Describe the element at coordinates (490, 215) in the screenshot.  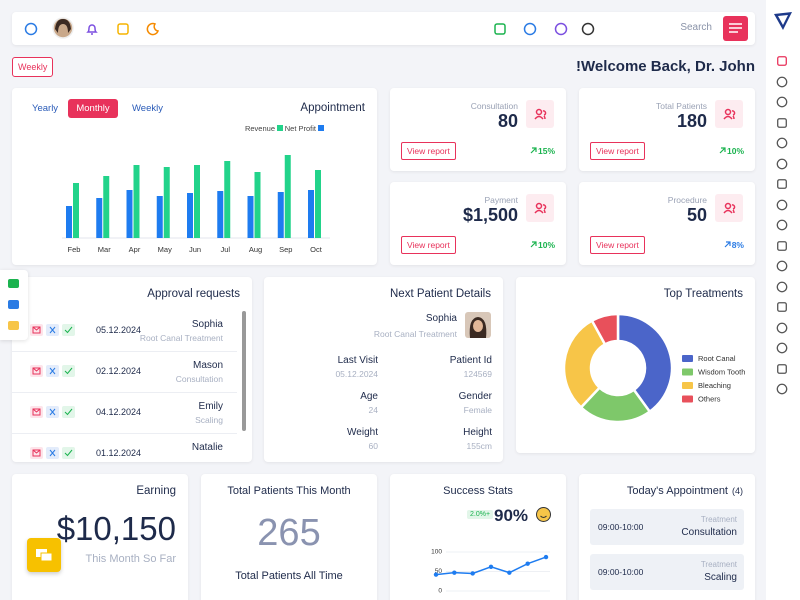
I see `stat-value: $1,500` at that location.